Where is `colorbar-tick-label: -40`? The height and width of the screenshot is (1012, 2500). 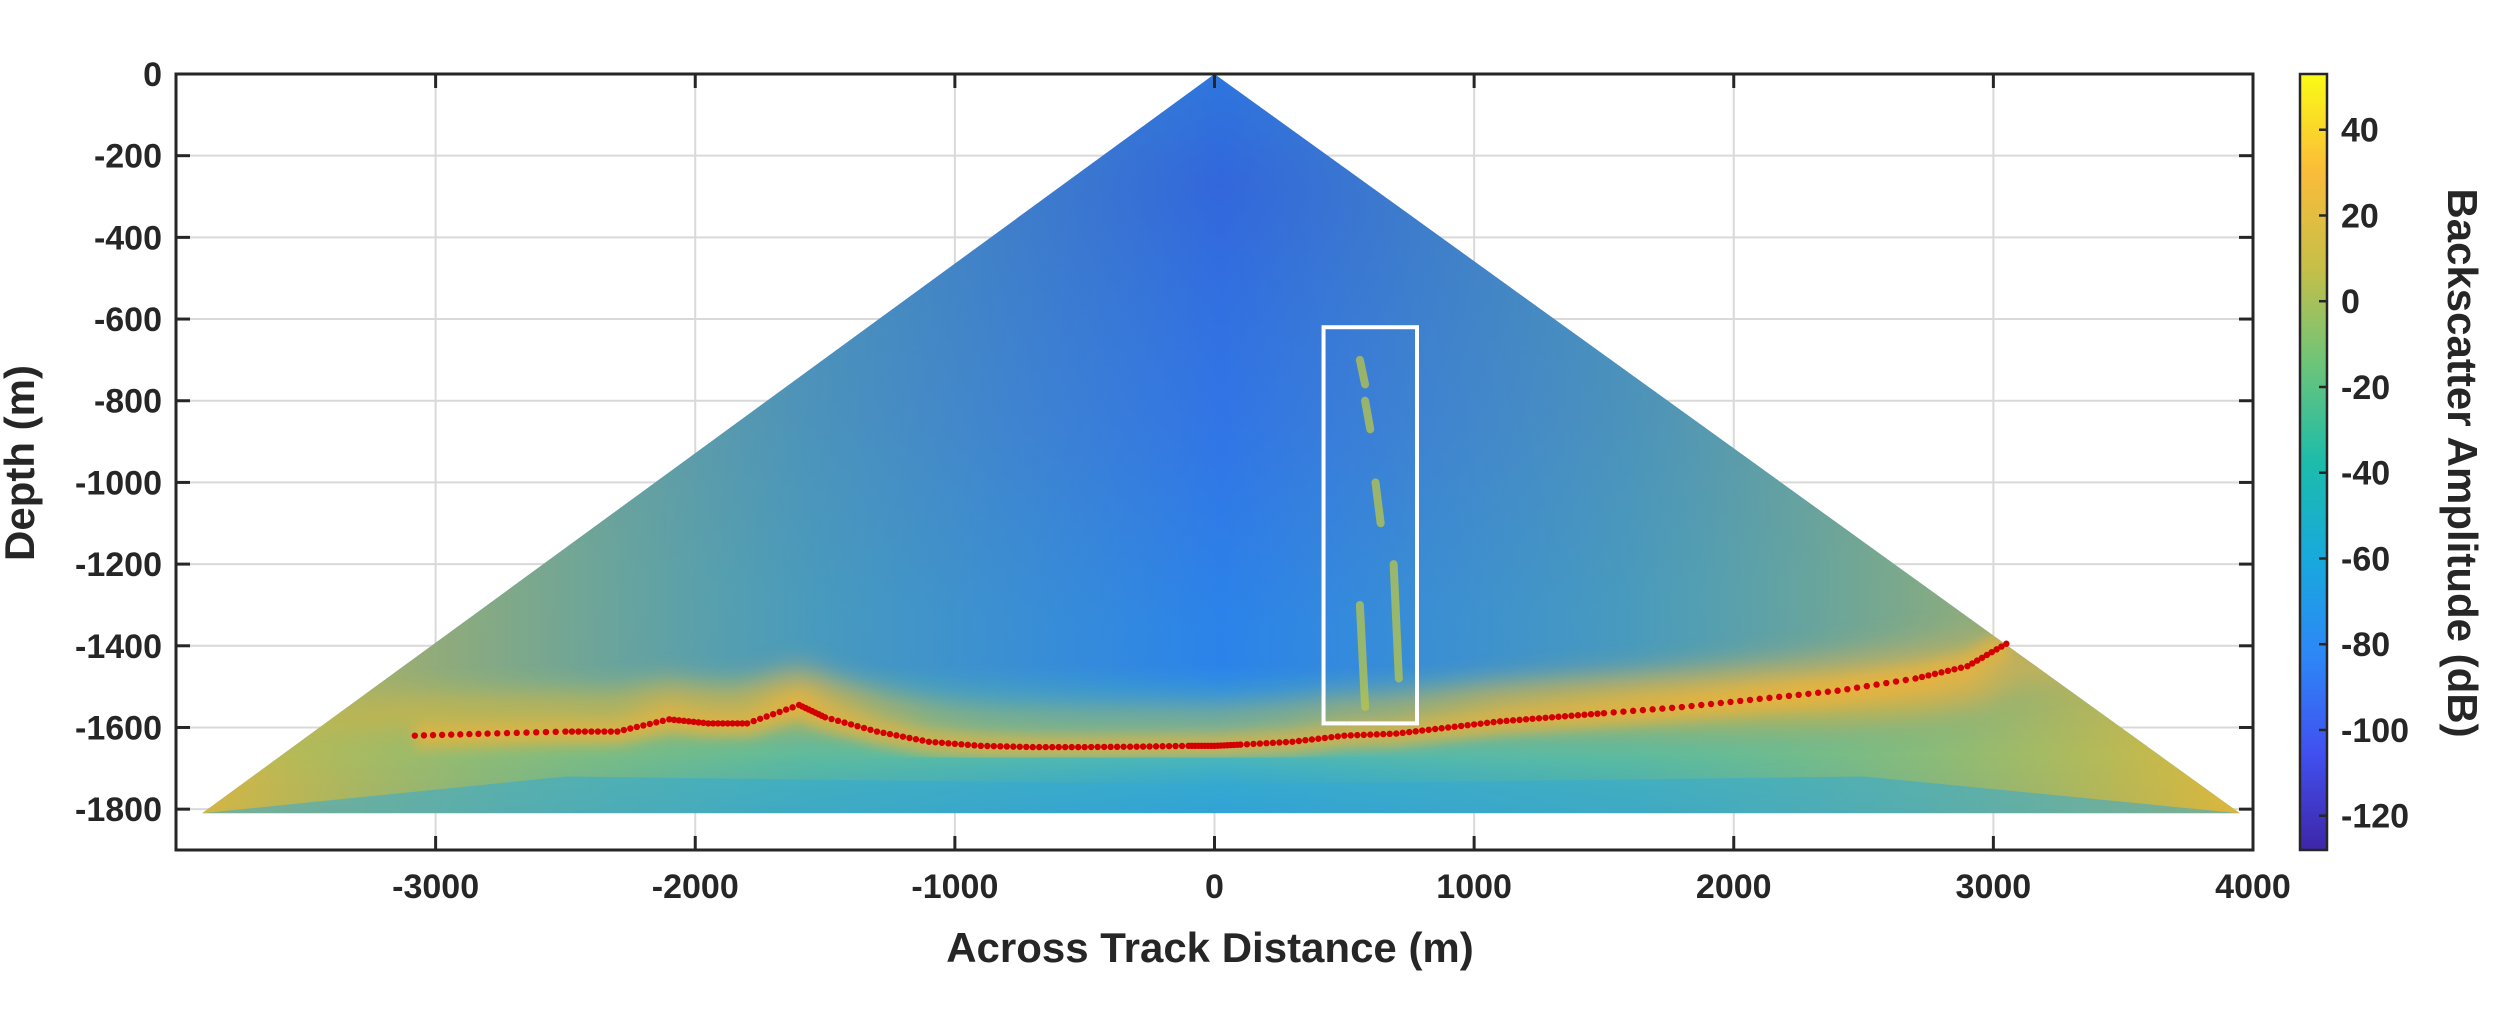 colorbar-tick-label: -40 is located at coordinates (2365, 474).